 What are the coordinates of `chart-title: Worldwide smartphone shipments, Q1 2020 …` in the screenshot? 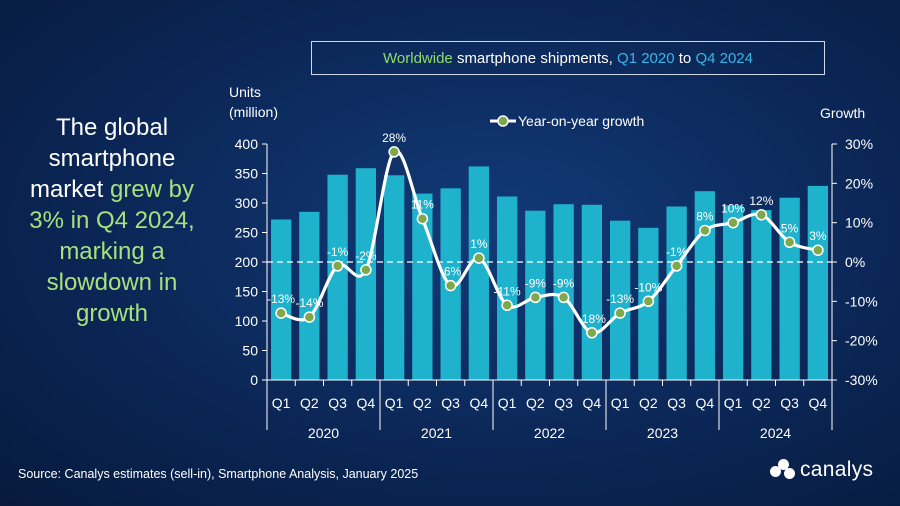 It's located at (568, 58).